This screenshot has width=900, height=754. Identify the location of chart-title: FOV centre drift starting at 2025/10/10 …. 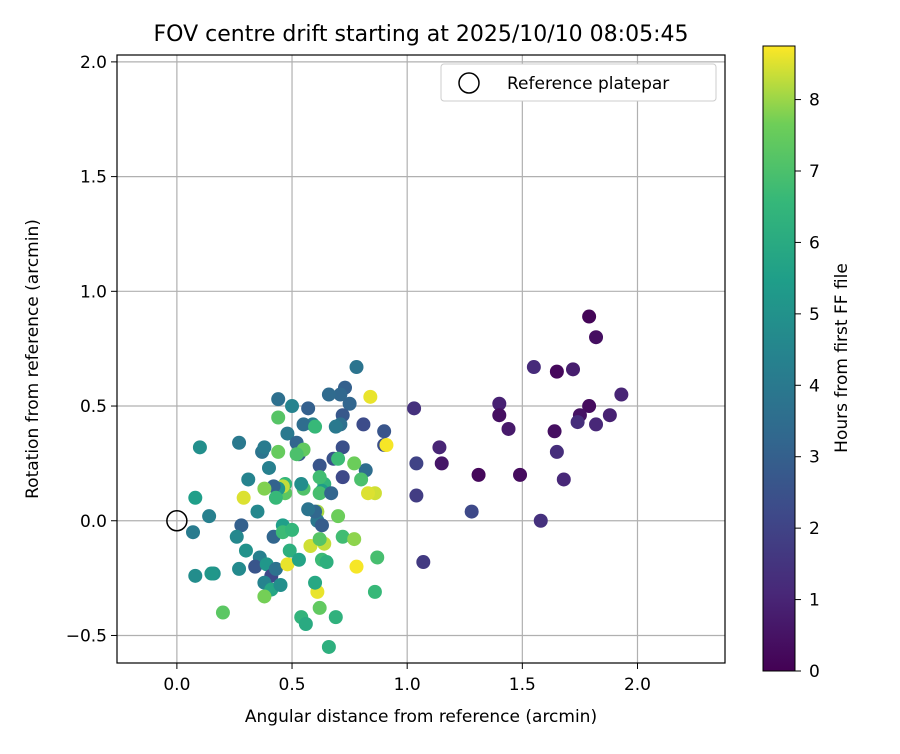
(421, 34).